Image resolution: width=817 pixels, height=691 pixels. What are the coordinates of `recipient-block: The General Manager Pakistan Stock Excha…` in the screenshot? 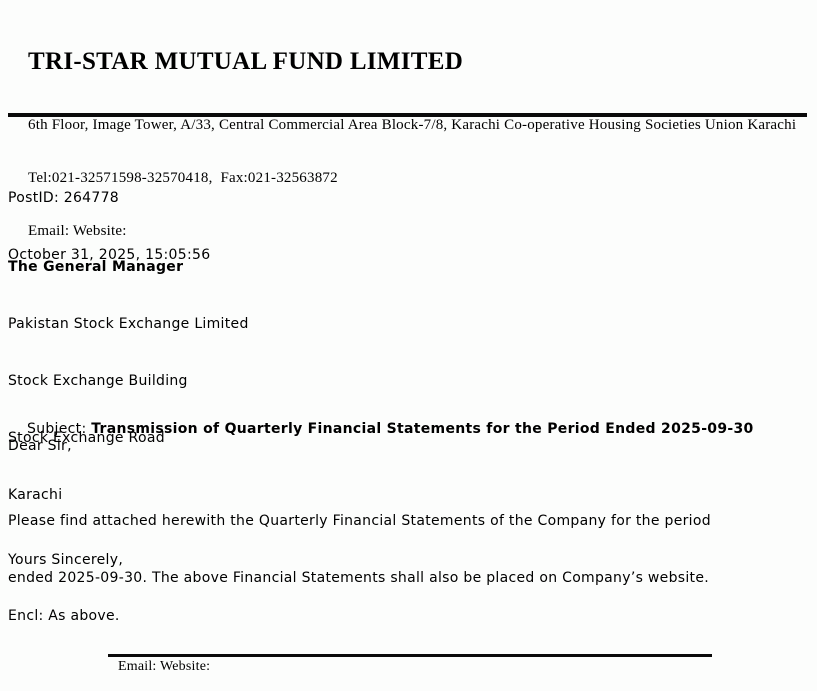 It's located at (128, 381).